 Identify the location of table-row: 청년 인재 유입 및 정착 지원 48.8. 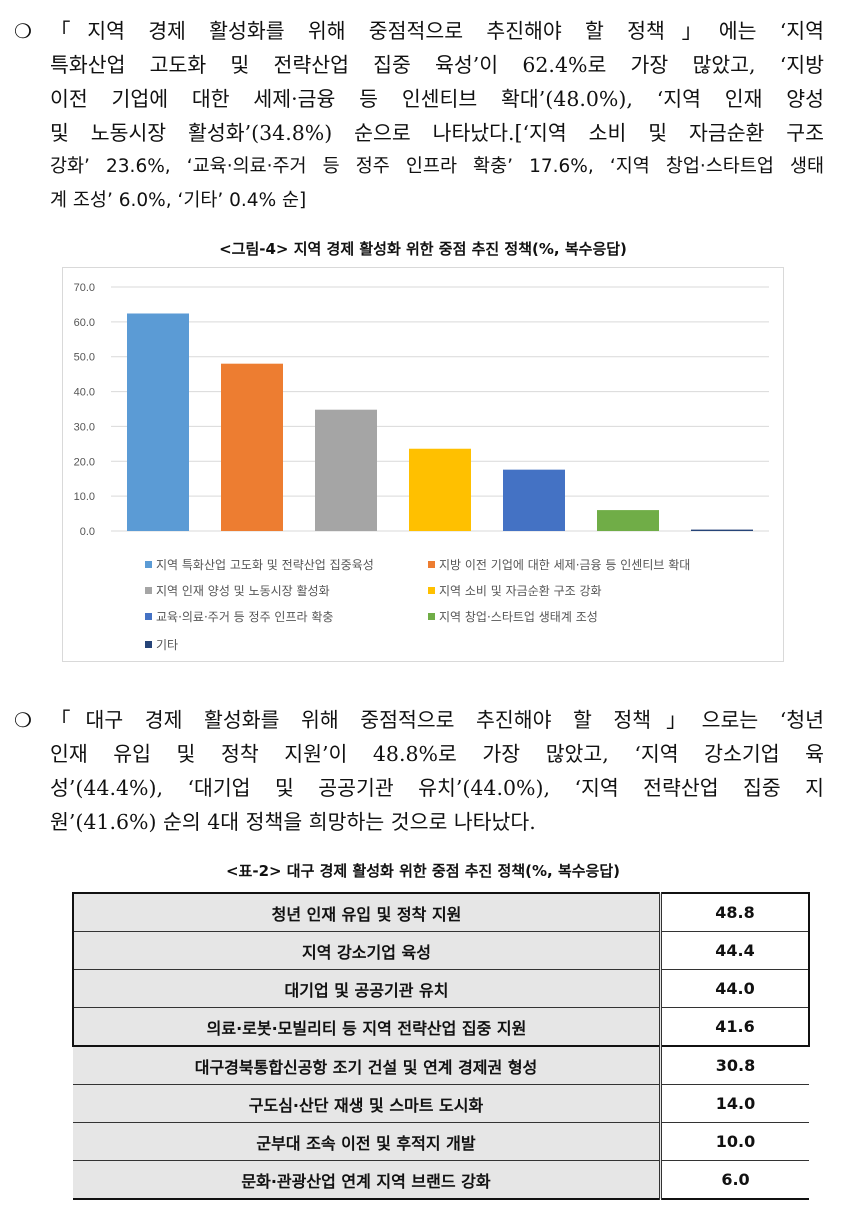
(441, 912).